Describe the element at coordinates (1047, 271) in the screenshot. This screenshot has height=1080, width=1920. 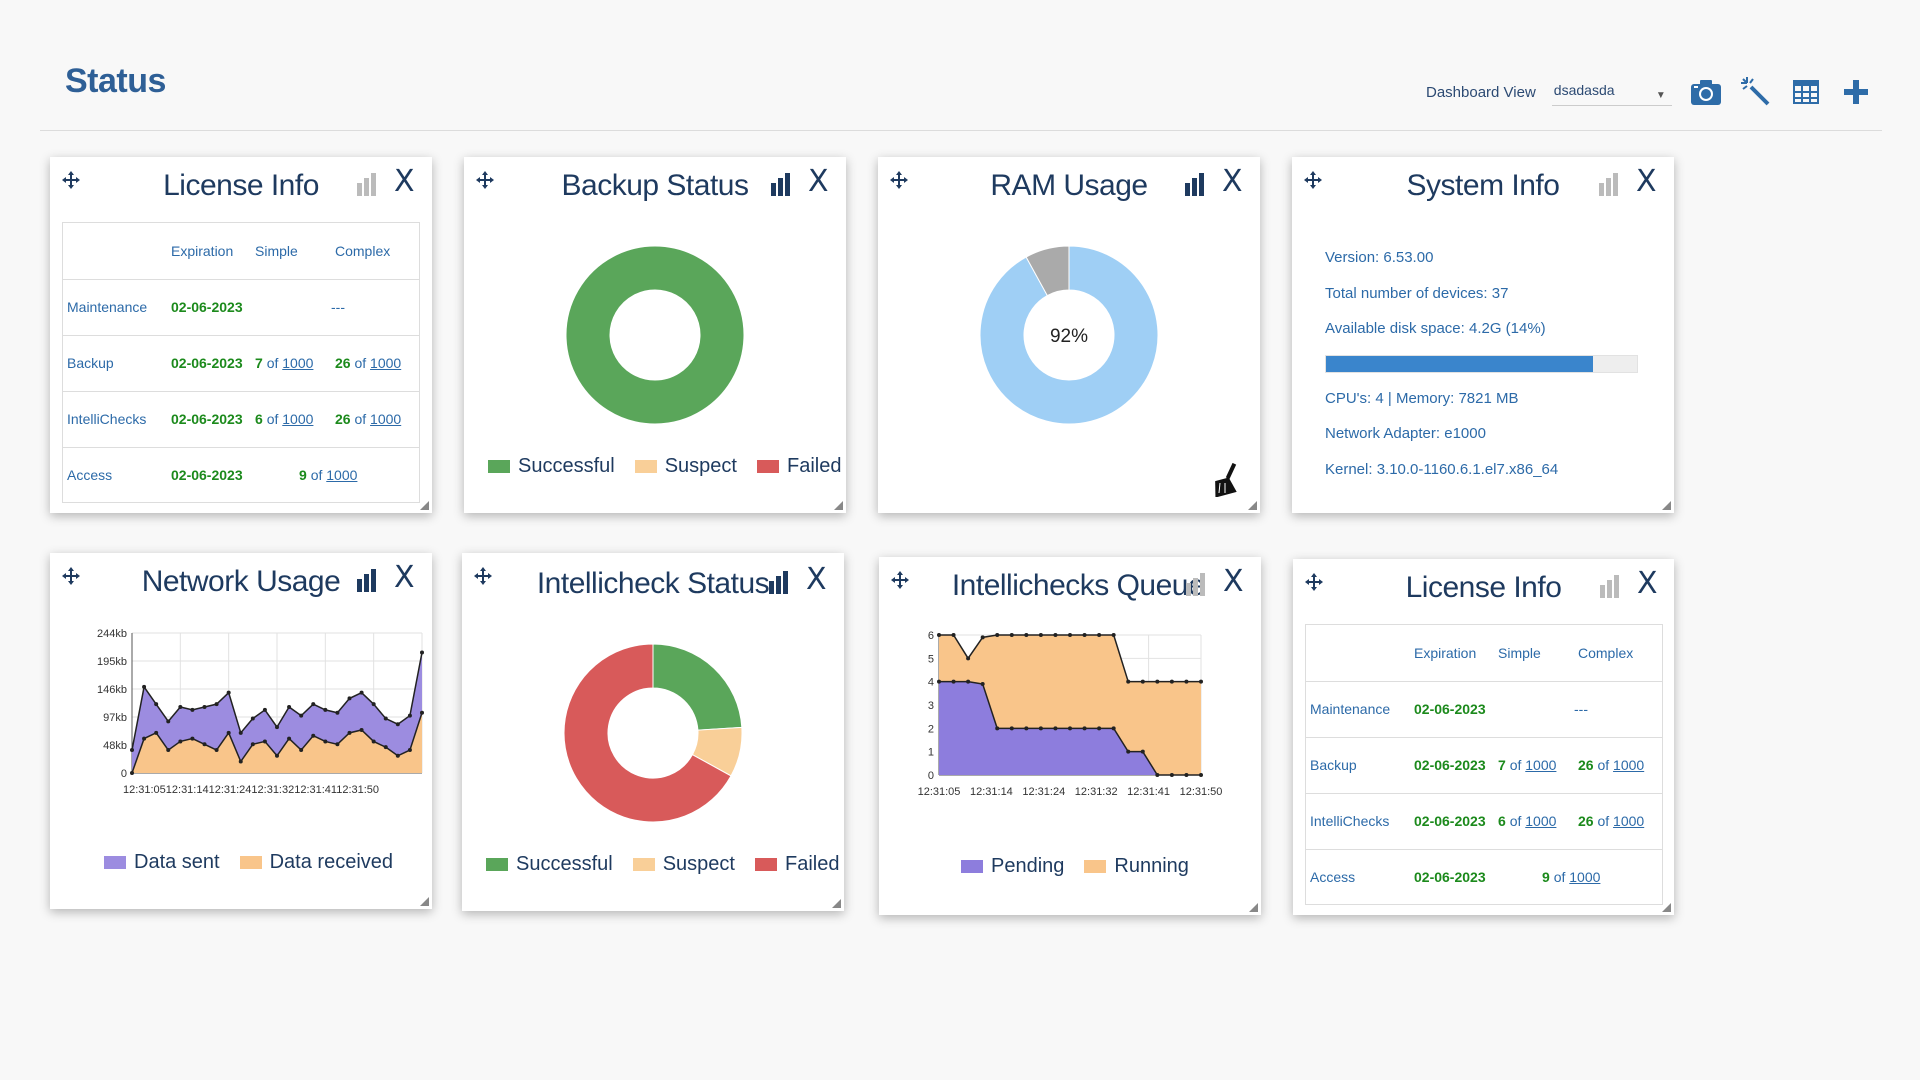
I see `slice-other` at that location.